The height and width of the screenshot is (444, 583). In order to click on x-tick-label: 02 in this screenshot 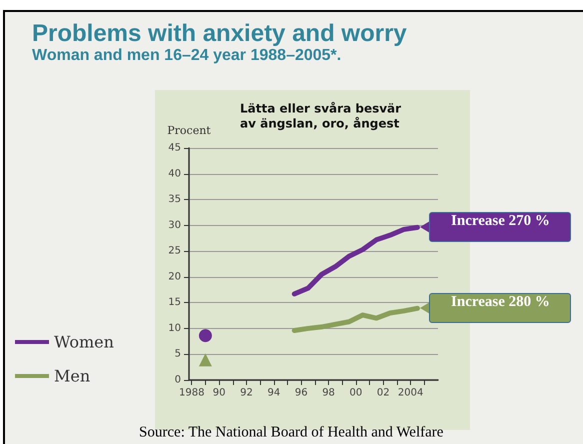, I will do `click(383, 393)`.